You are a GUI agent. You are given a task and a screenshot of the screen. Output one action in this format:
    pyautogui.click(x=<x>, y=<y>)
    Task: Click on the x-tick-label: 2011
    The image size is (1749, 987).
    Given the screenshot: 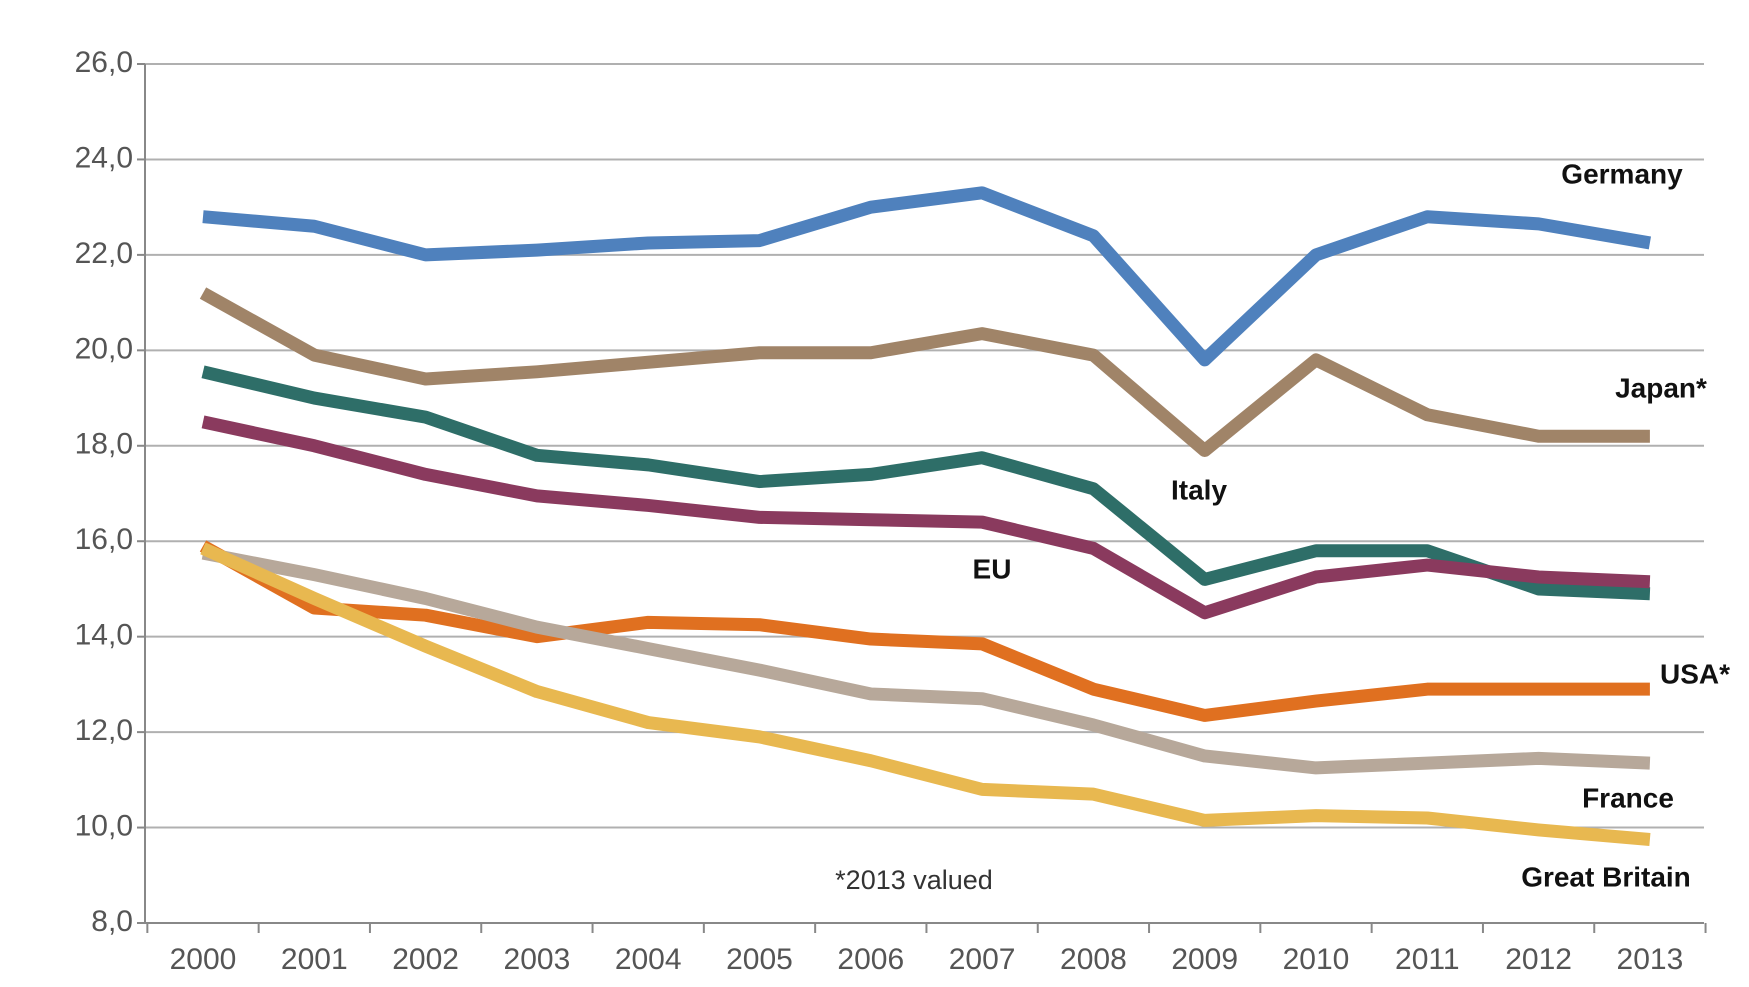 What is the action you would take?
    pyautogui.click(x=1427, y=959)
    